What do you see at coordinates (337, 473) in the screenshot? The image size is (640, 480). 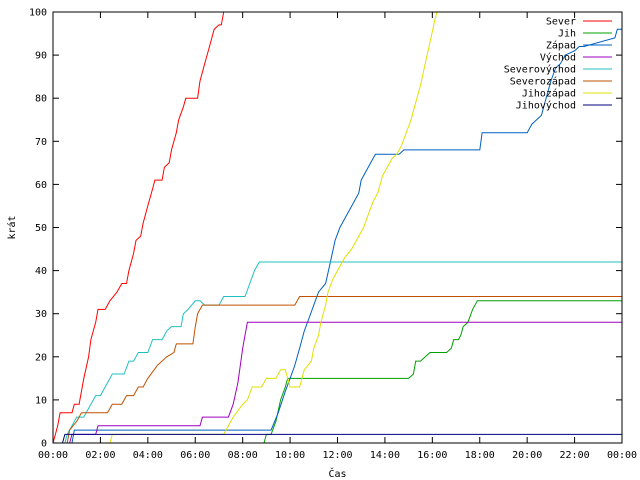 I see `x-axis-label: Čas` at bounding box center [337, 473].